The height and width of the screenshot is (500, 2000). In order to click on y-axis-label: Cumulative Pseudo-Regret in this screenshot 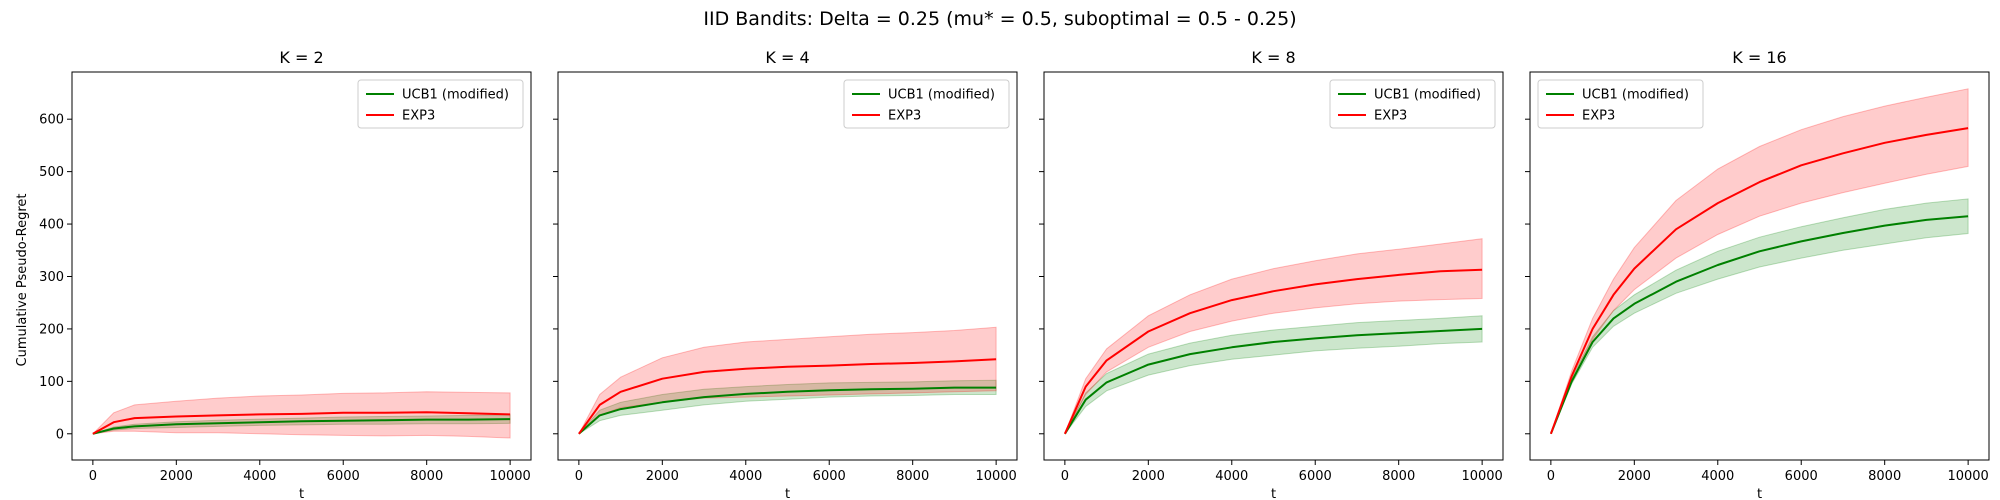, I will do `click(22, 280)`.